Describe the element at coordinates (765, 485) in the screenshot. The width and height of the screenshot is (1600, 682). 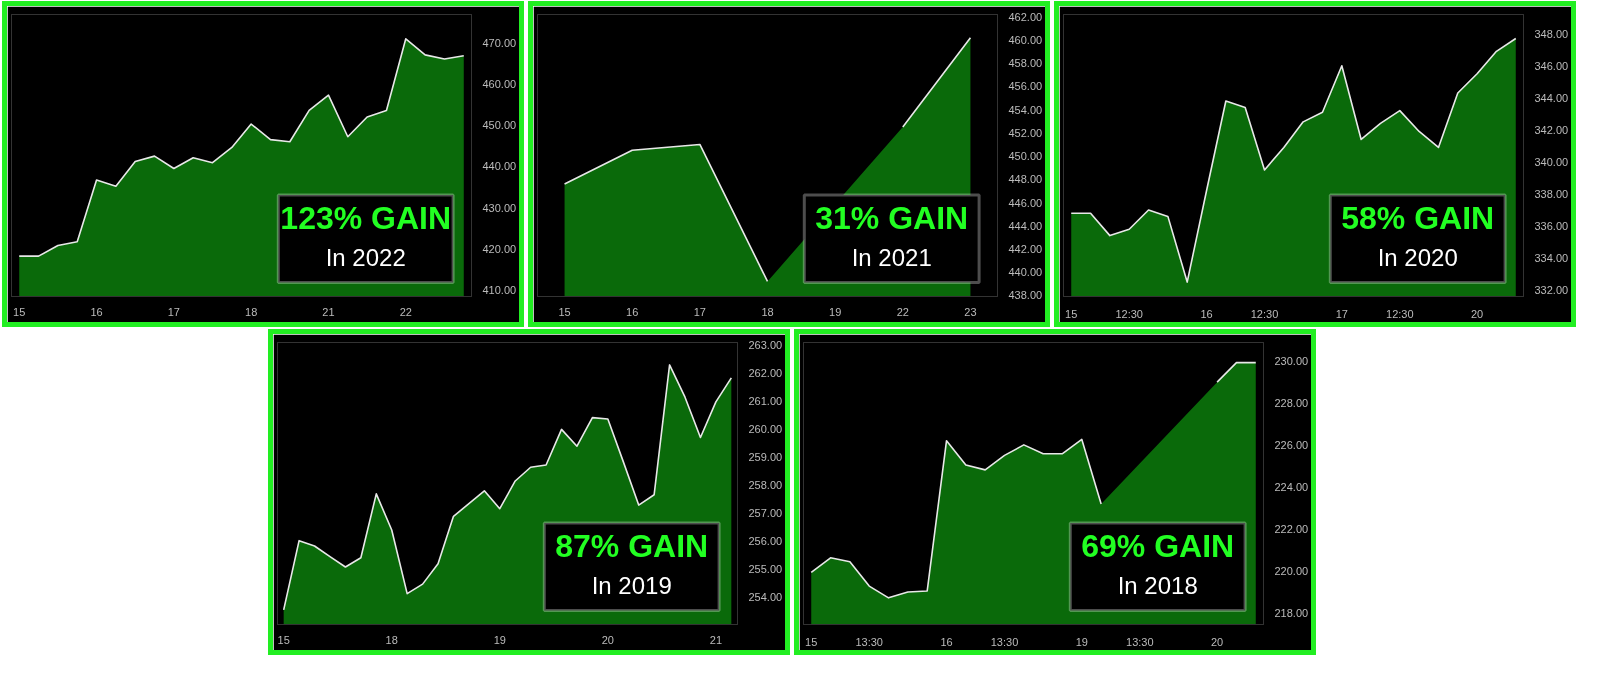
I see `y-tick-label: 258.00` at that location.